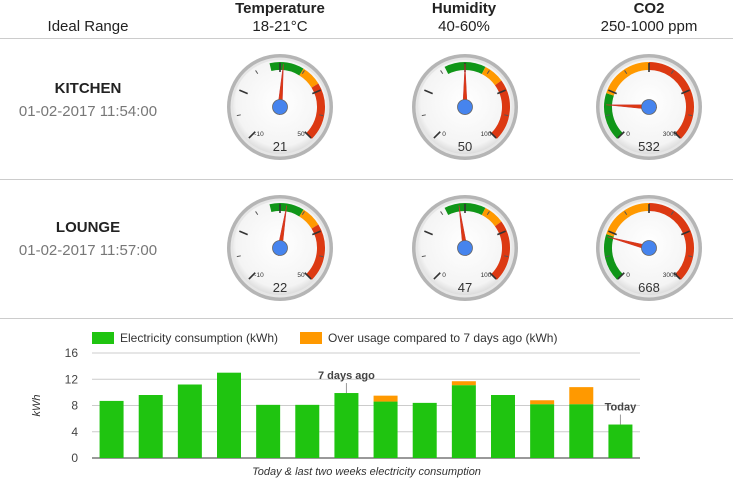 The image size is (733, 486). What do you see at coordinates (465, 248) in the screenshot?
I see `humidity-gauge-lounge: 0 100 47` at bounding box center [465, 248].